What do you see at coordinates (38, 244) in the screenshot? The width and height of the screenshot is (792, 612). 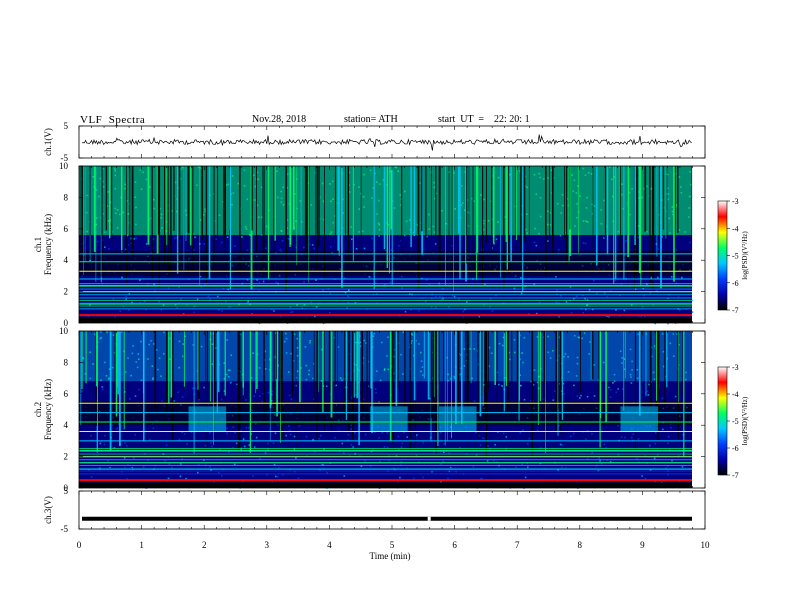 I see `axis-label: ch.1` at bounding box center [38, 244].